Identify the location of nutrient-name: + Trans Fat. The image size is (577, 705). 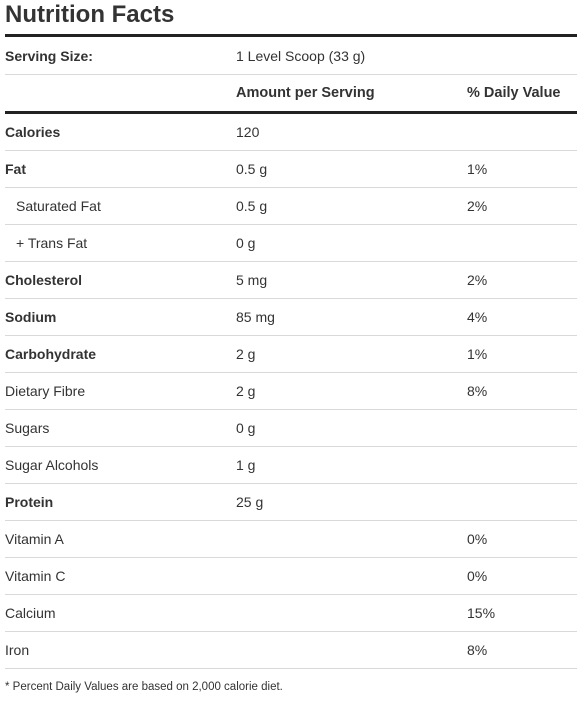
(52, 243).